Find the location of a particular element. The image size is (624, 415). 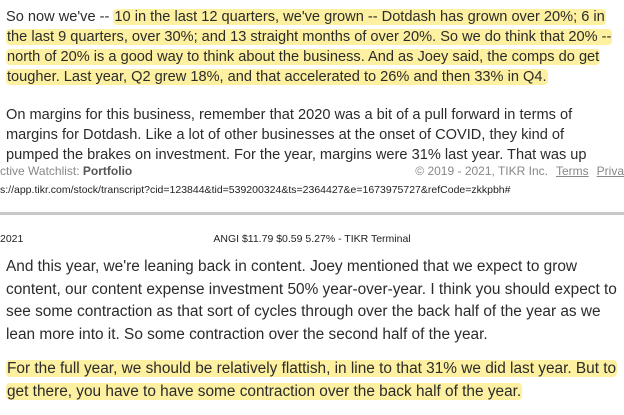

page-title: ANGI $11.79 $0.59 5.27% - TIKR Terminal is located at coordinates (312, 239).